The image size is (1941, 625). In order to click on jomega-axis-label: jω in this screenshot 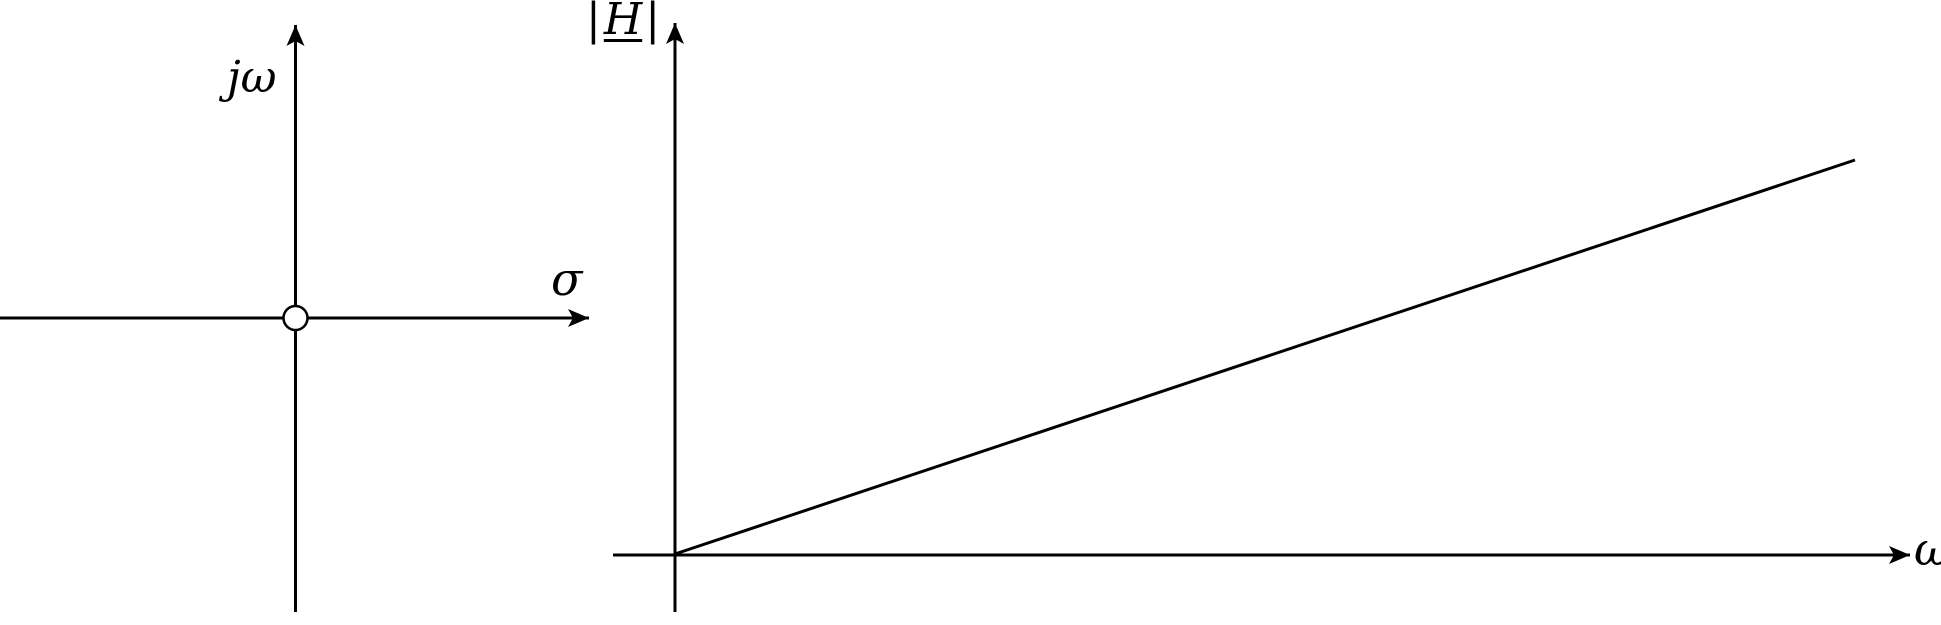, I will do `click(252, 77)`.